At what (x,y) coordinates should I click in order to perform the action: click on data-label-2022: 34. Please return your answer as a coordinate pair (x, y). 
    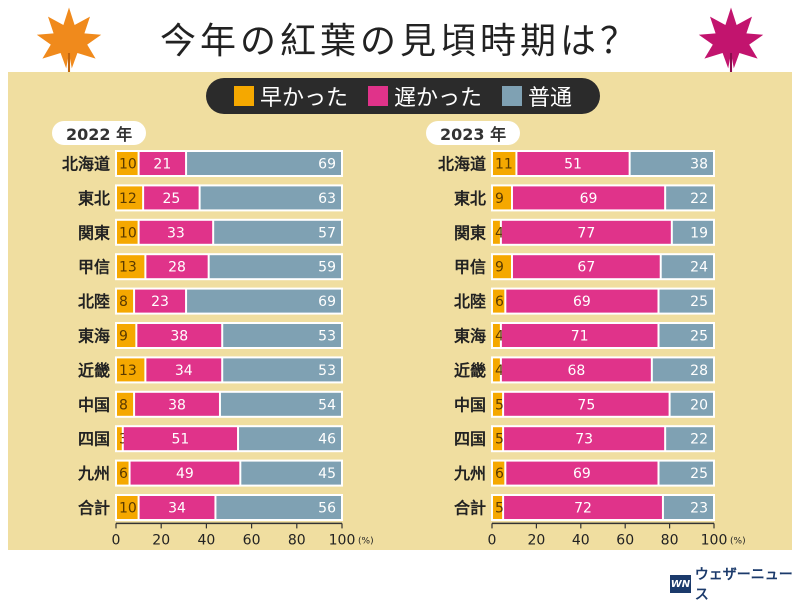
    Looking at the image, I should click on (184, 371).